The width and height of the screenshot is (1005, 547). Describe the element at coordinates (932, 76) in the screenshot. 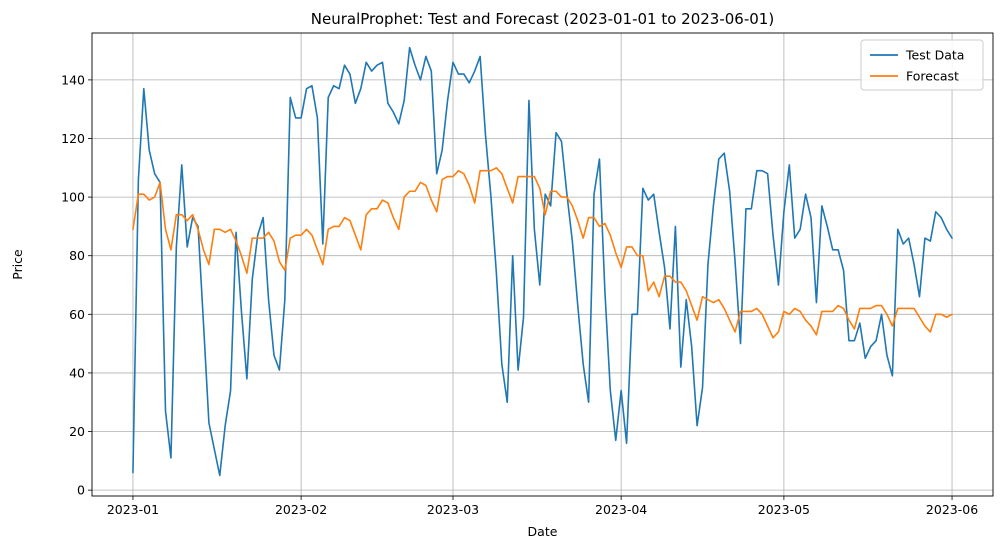

I see `legend-label: Forecast` at that location.